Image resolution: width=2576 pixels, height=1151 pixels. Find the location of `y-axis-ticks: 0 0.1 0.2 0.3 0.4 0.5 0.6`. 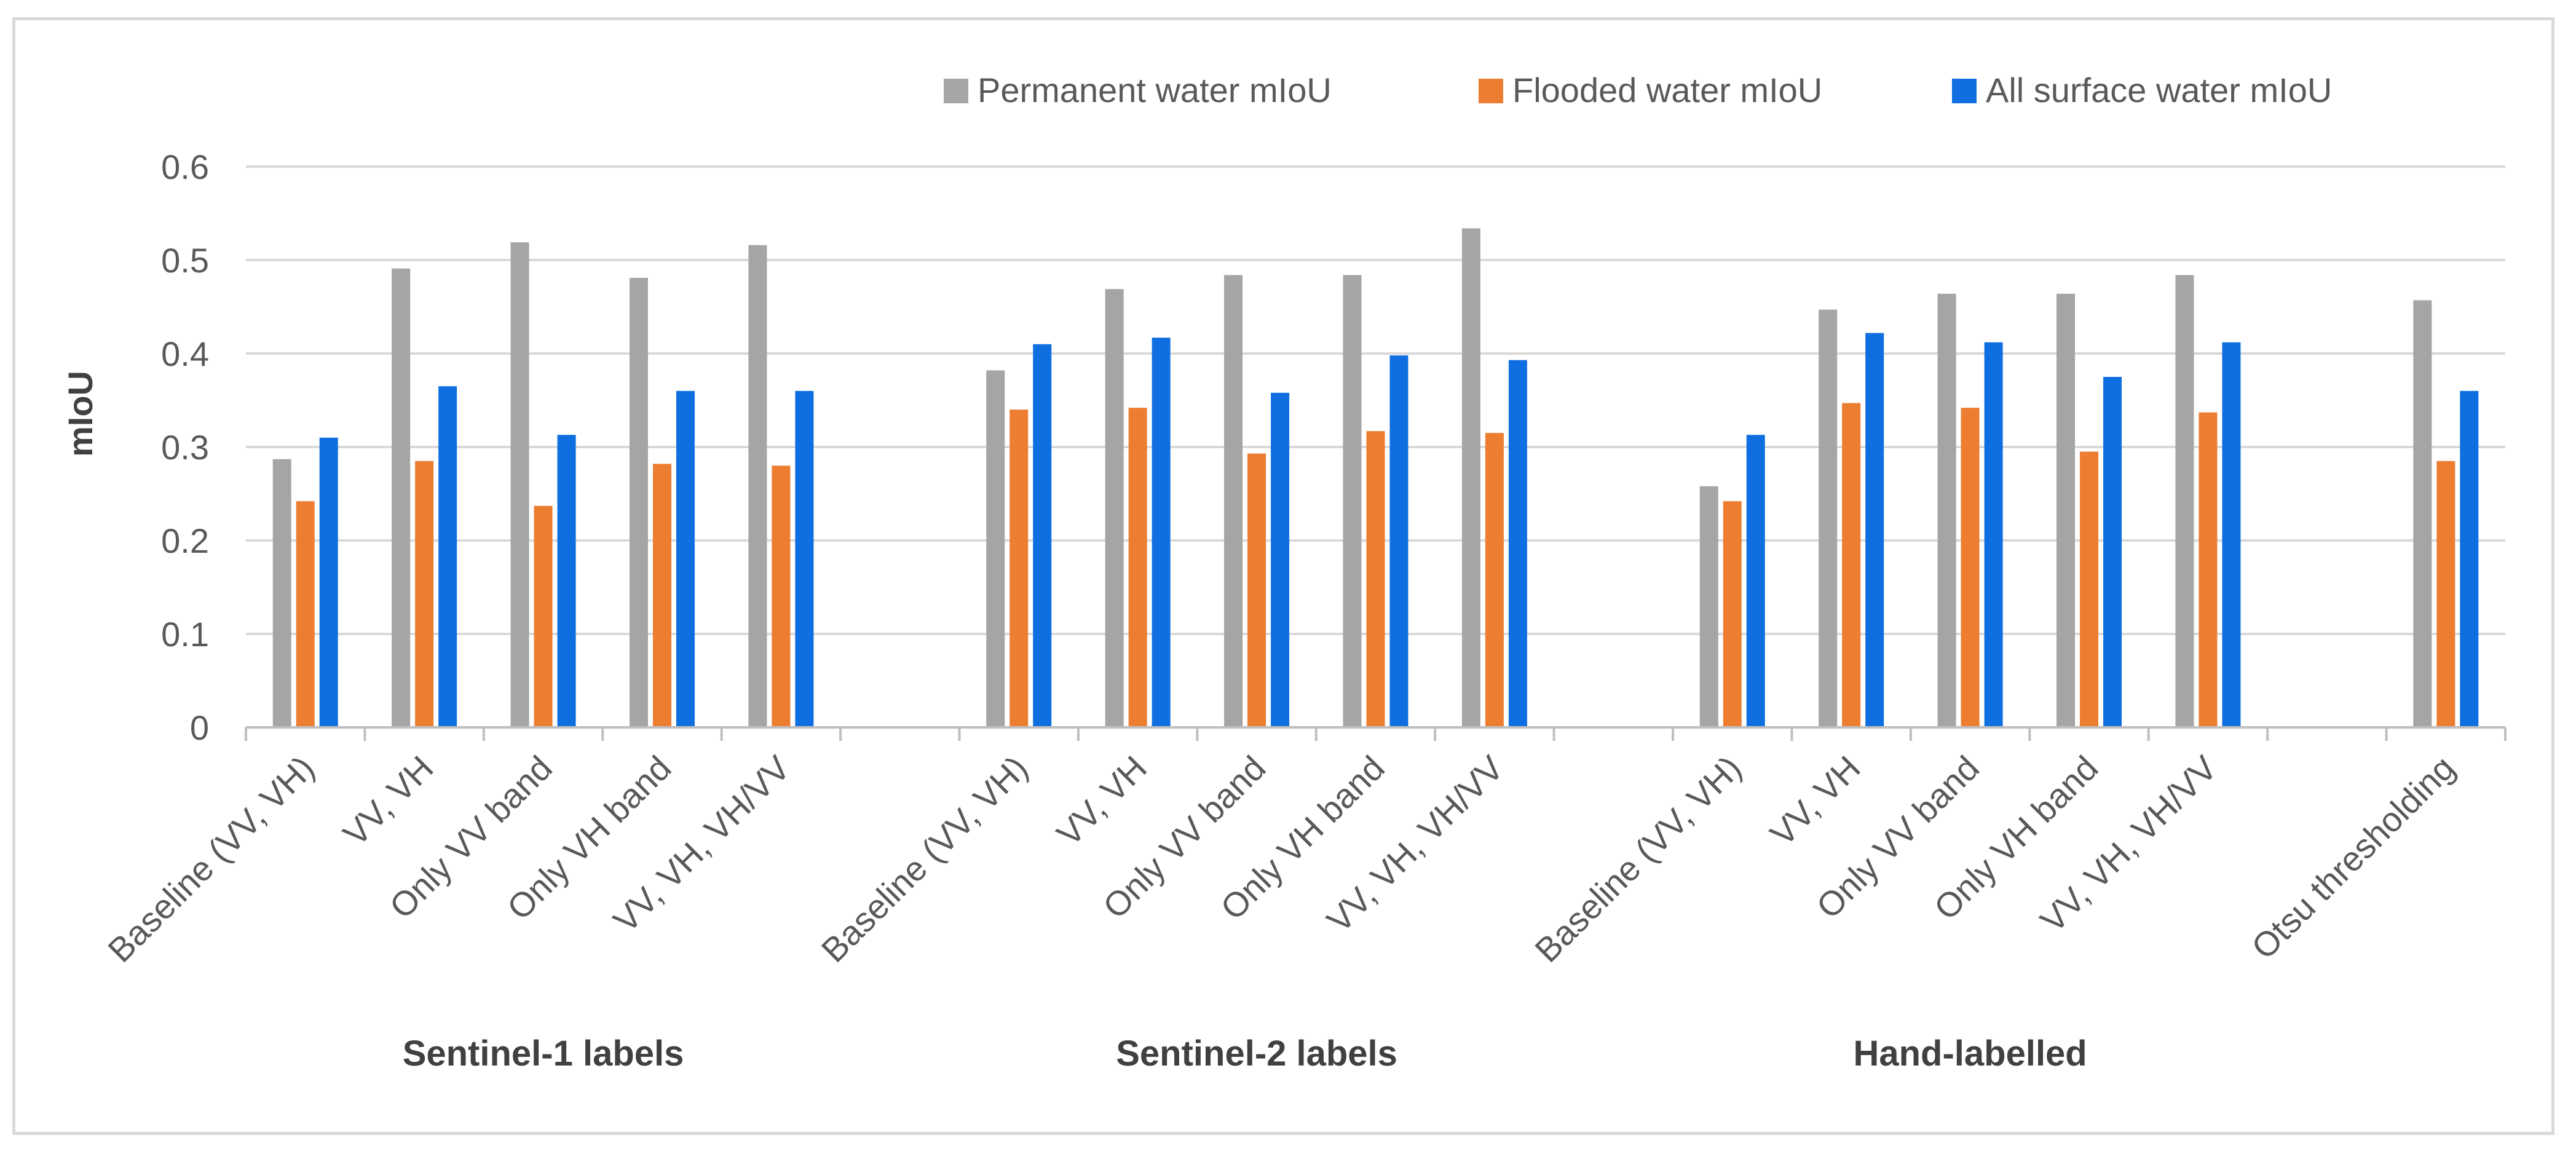

y-axis-ticks: 0 0.1 0.2 0.3 0.4 0.5 0.6 is located at coordinates (185, 448).